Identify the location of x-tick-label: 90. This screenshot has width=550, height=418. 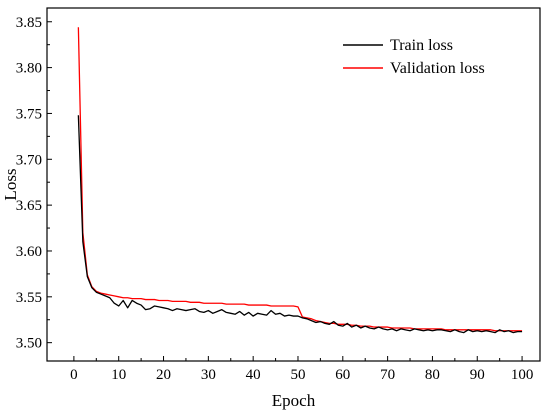
(477, 375).